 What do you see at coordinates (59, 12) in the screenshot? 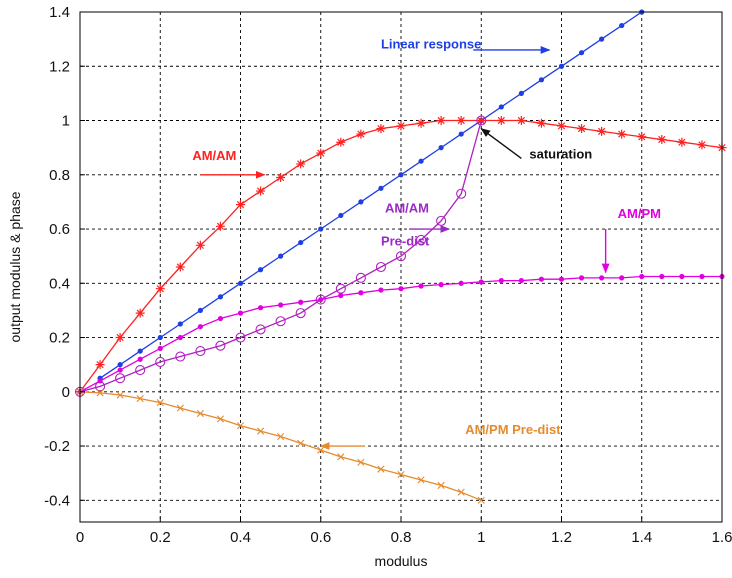
I see `y-tick-label: 1.4` at bounding box center [59, 12].